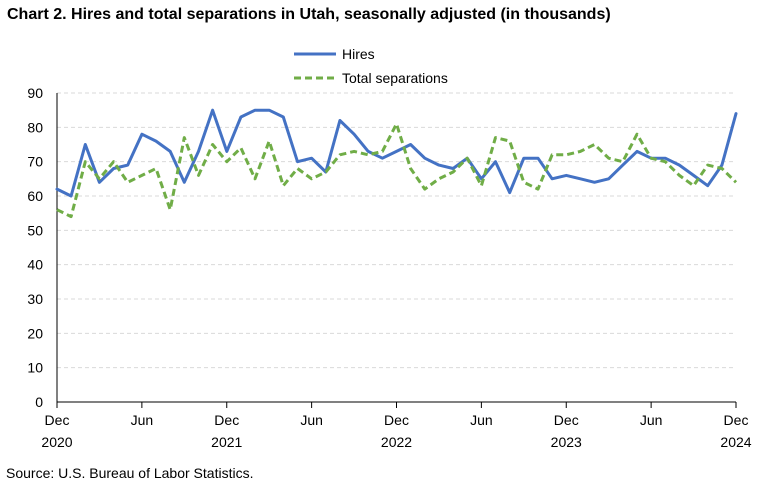 The height and width of the screenshot is (488, 780). What do you see at coordinates (396, 442) in the screenshot?
I see `x-tick-label-year: 2022` at bounding box center [396, 442].